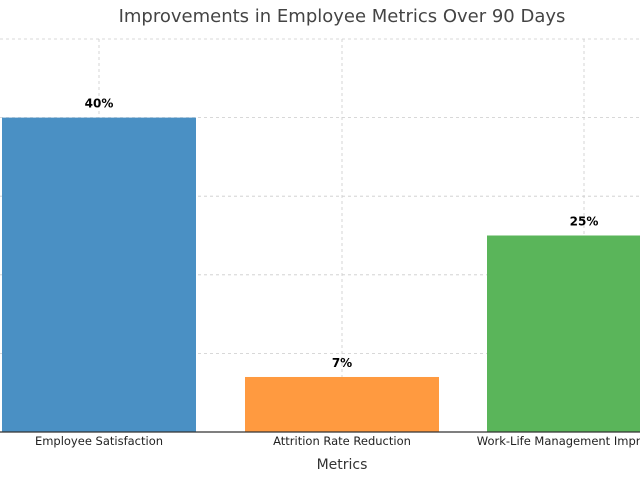 Image resolution: width=640 pixels, height=480 pixels. Describe the element at coordinates (342, 465) in the screenshot. I see `x-axis-label: Metrics` at that location.